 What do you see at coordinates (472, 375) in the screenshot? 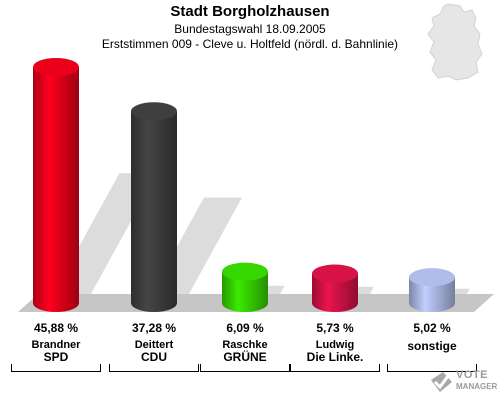
I see `logo-text-vote: VOTE` at bounding box center [472, 375].